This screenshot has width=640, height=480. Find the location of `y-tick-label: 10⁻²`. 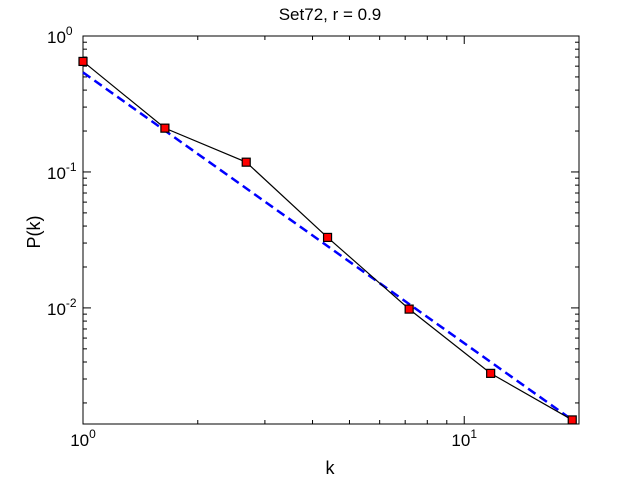

y-tick-label: 10⁻² is located at coordinates (62, 307).